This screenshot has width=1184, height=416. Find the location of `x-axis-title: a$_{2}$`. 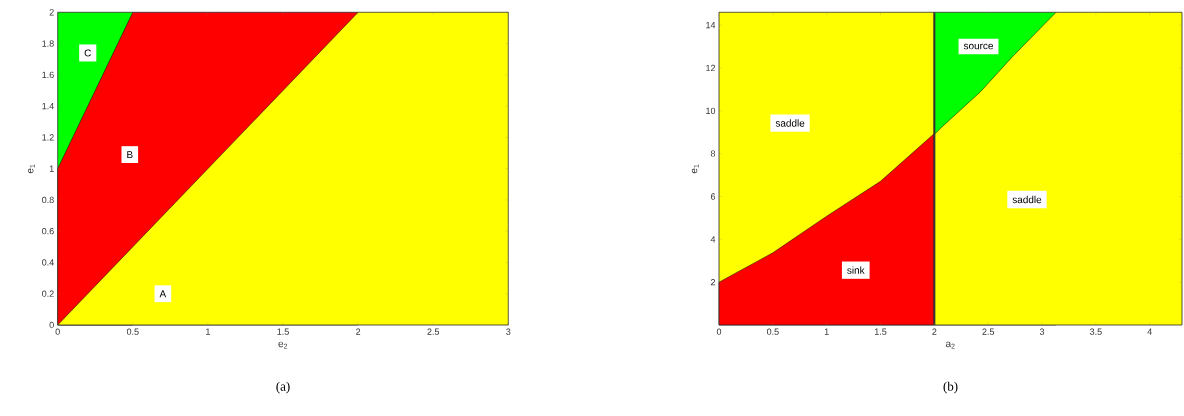

x-axis-title: a$_{2}$ is located at coordinates (950, 345).